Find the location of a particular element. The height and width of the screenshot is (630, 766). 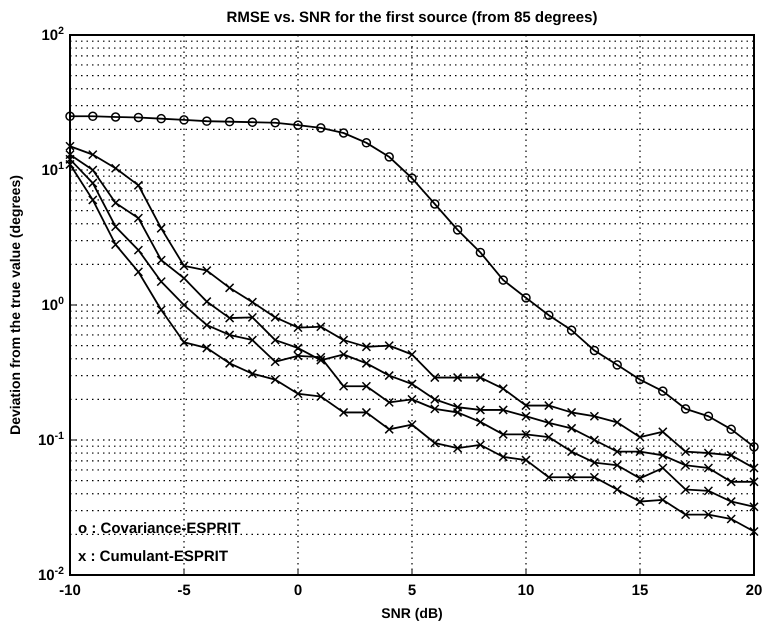

x-tick-label: 5 is located at coordinates (412, 590).